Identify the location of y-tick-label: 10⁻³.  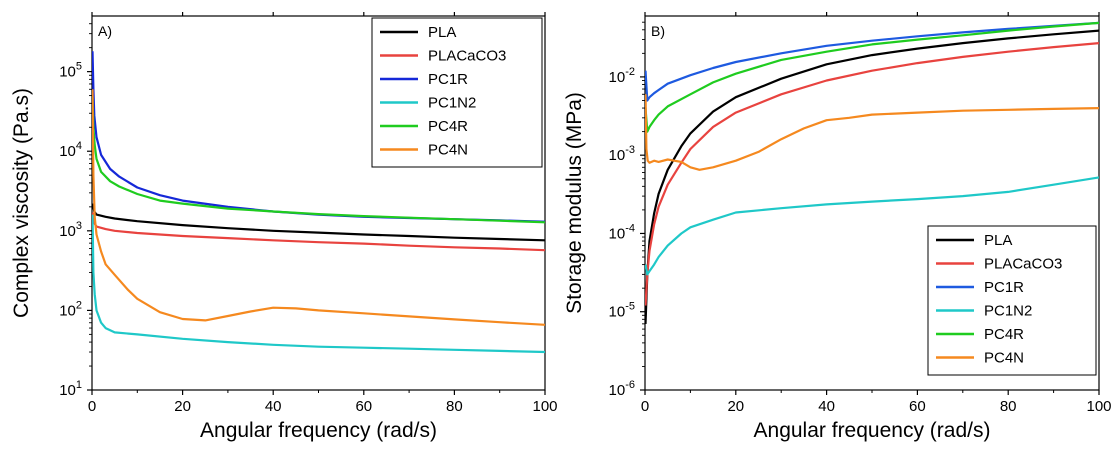
(622, 154).